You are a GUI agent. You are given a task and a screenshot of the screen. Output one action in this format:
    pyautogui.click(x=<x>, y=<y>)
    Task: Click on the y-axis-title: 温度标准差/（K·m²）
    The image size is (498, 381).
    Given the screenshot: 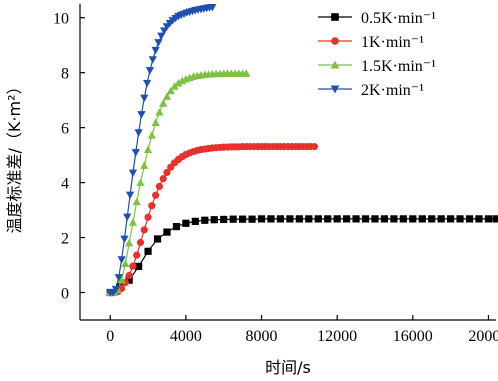 What is the action you would take?
    pyautogui.click(x=14, y=156)
    